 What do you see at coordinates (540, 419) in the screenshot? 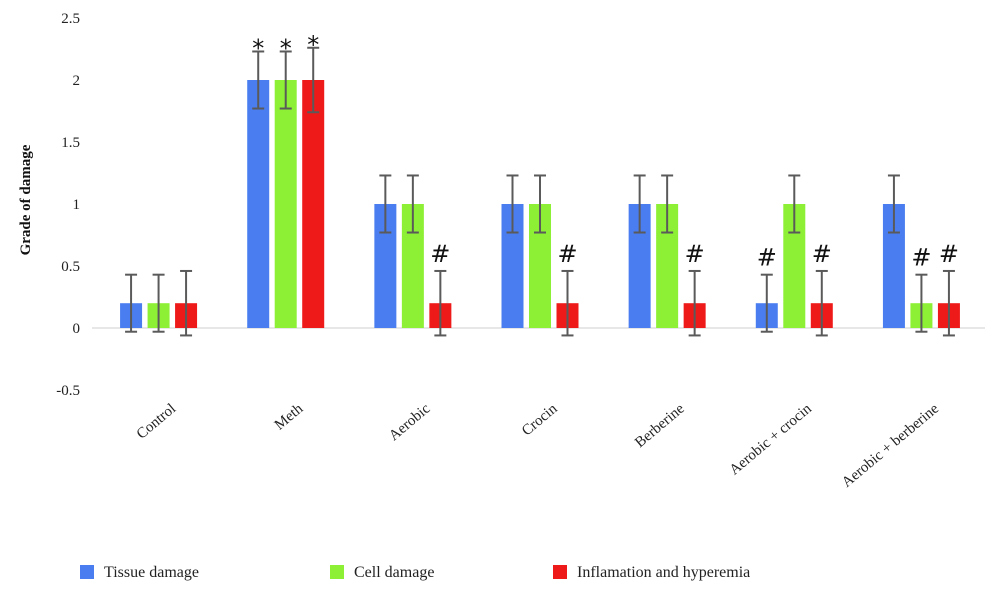
I see `category-label: Crocin` at bounding box center [540, 419].